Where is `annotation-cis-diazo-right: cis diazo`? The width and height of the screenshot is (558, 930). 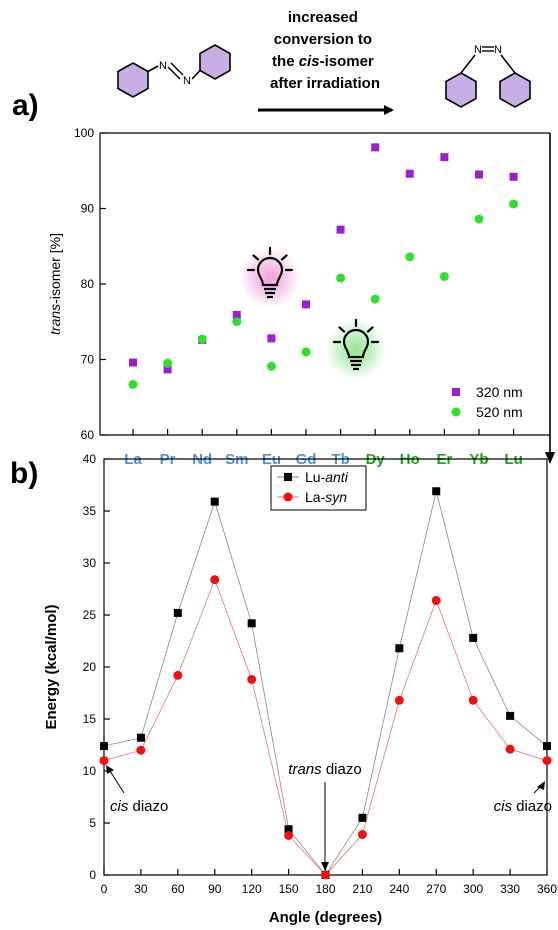 annotation-cis-diazo-right: cis diazo is located at coordinates (523, 806).